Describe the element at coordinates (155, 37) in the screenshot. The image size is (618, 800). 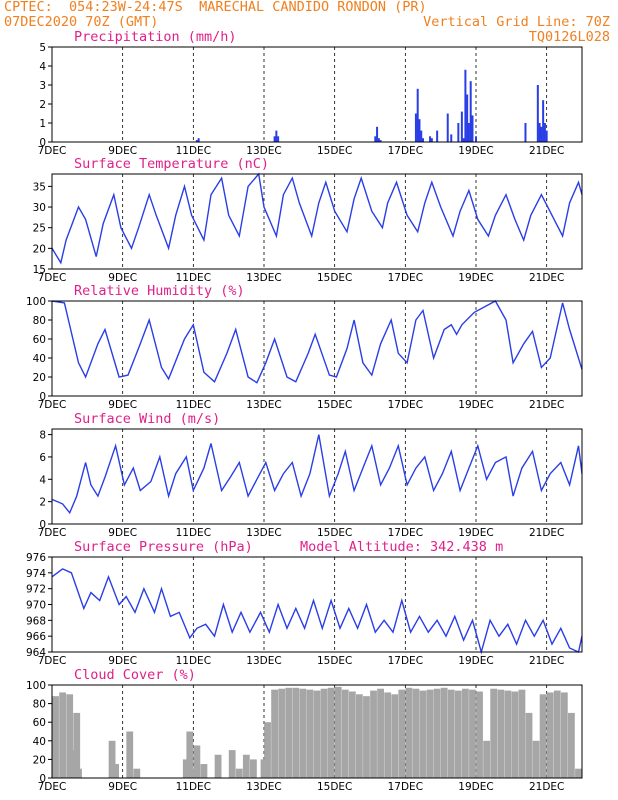
I see `panel-title: Precipitation (mm/h)` at that location.